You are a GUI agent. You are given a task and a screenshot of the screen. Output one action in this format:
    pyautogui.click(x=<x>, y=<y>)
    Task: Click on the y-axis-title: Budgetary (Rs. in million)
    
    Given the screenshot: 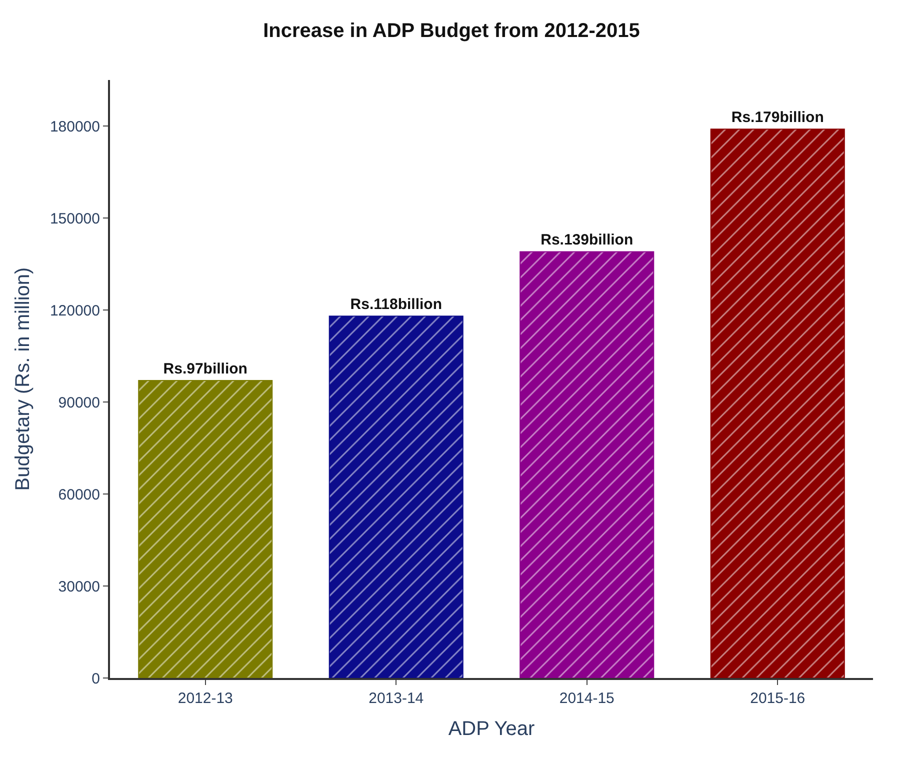 What is the action you would take?
    pyautogui.click(x=23, y=379)
    